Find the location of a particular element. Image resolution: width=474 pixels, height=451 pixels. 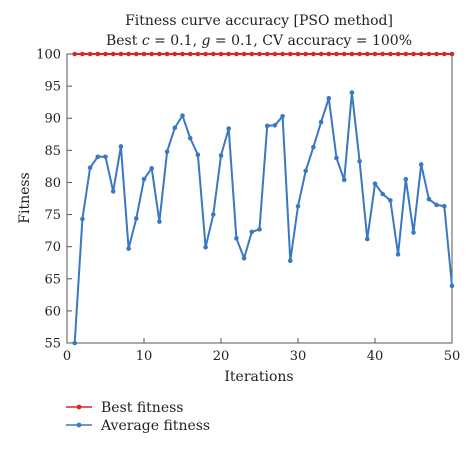

x-tick-label: 10 is located at coordinates (144, 356).